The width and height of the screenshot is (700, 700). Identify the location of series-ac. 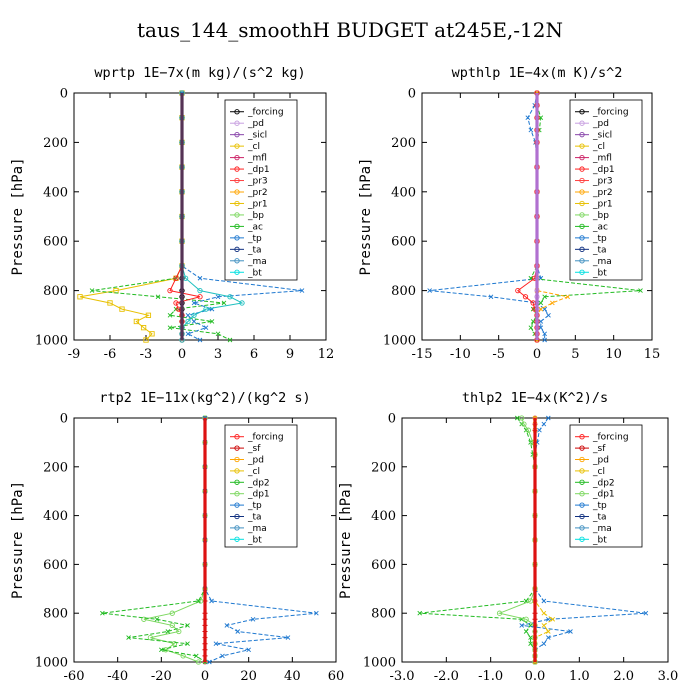
(161, 216).